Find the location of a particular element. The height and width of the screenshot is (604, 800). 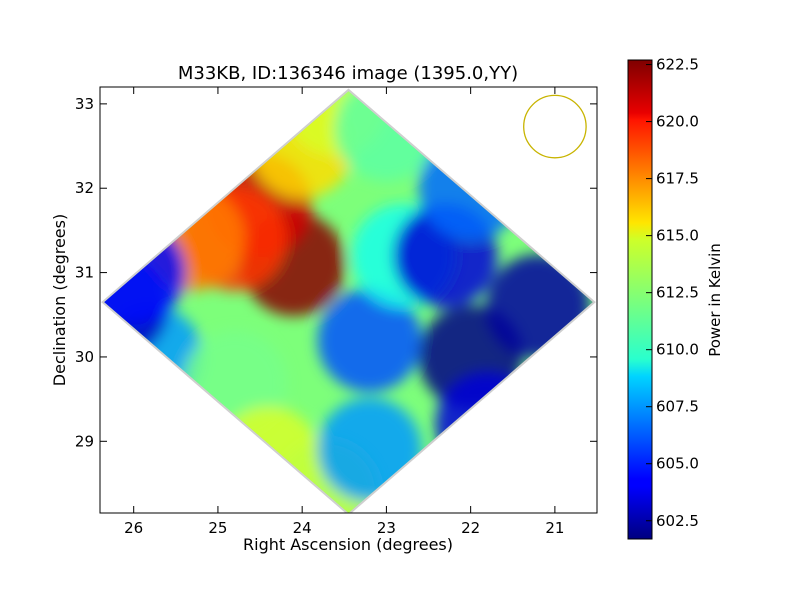

y-tick-label: 30 is located at coordinates (84, 357).